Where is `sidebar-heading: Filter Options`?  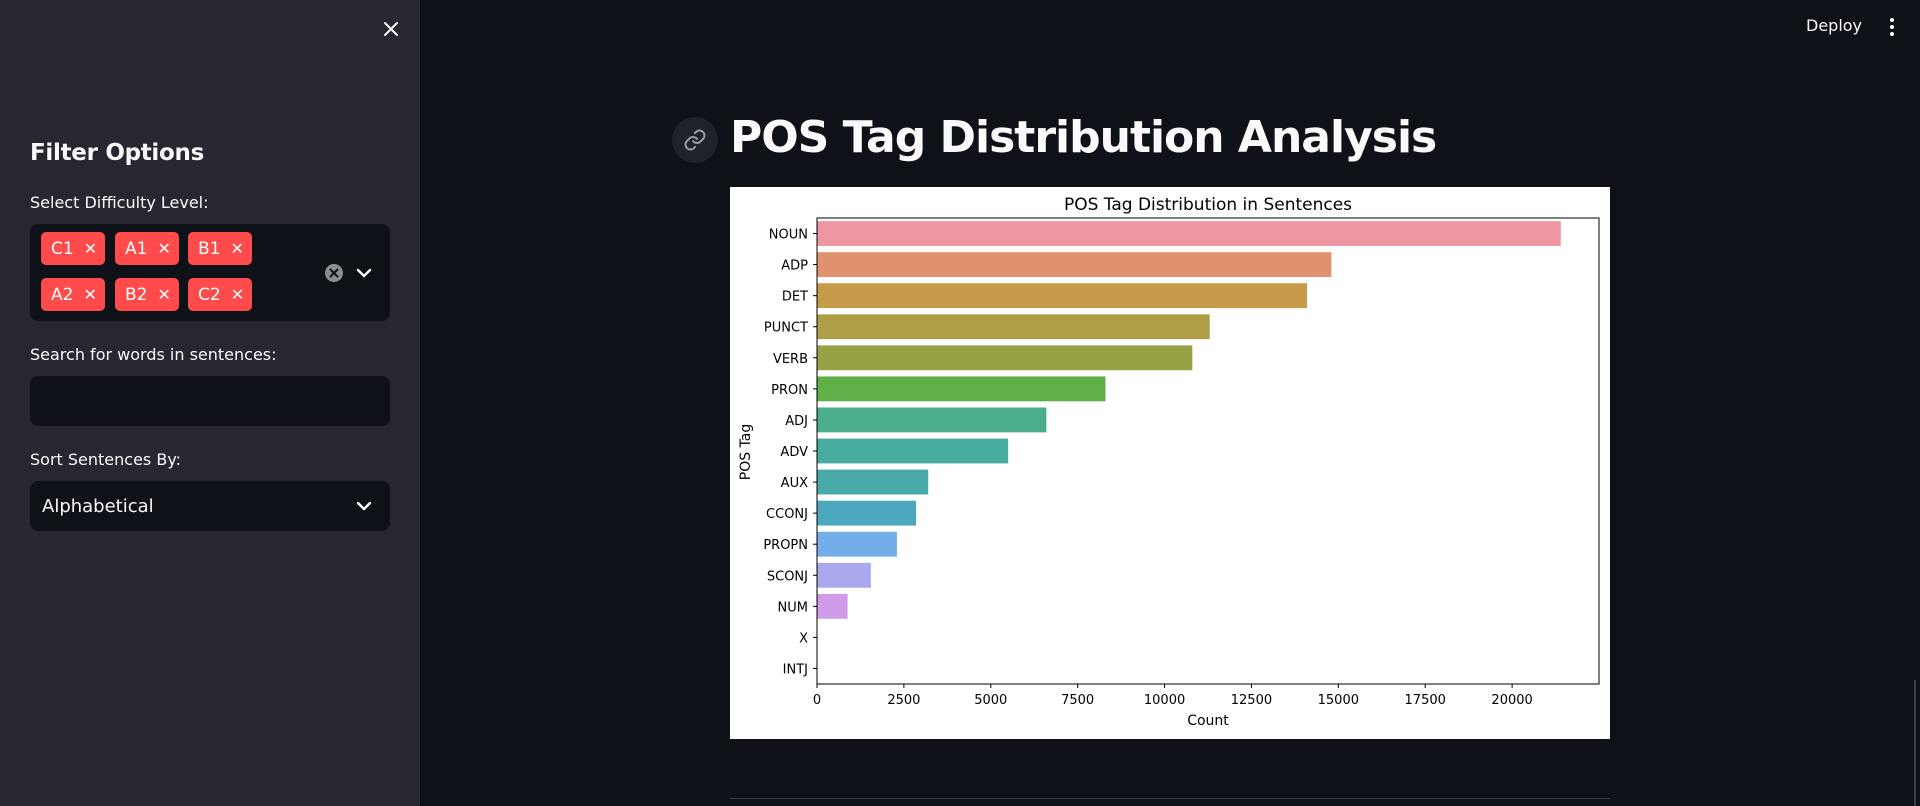
sidebar-heading: Filter Options is located at coordinates (117, 153).